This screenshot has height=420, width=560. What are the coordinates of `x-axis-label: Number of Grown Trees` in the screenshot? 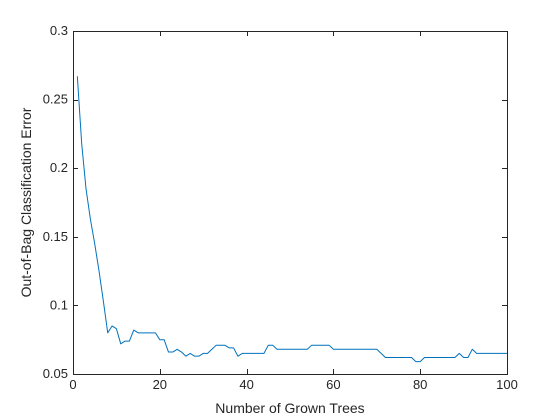 It's located at (289, 408).